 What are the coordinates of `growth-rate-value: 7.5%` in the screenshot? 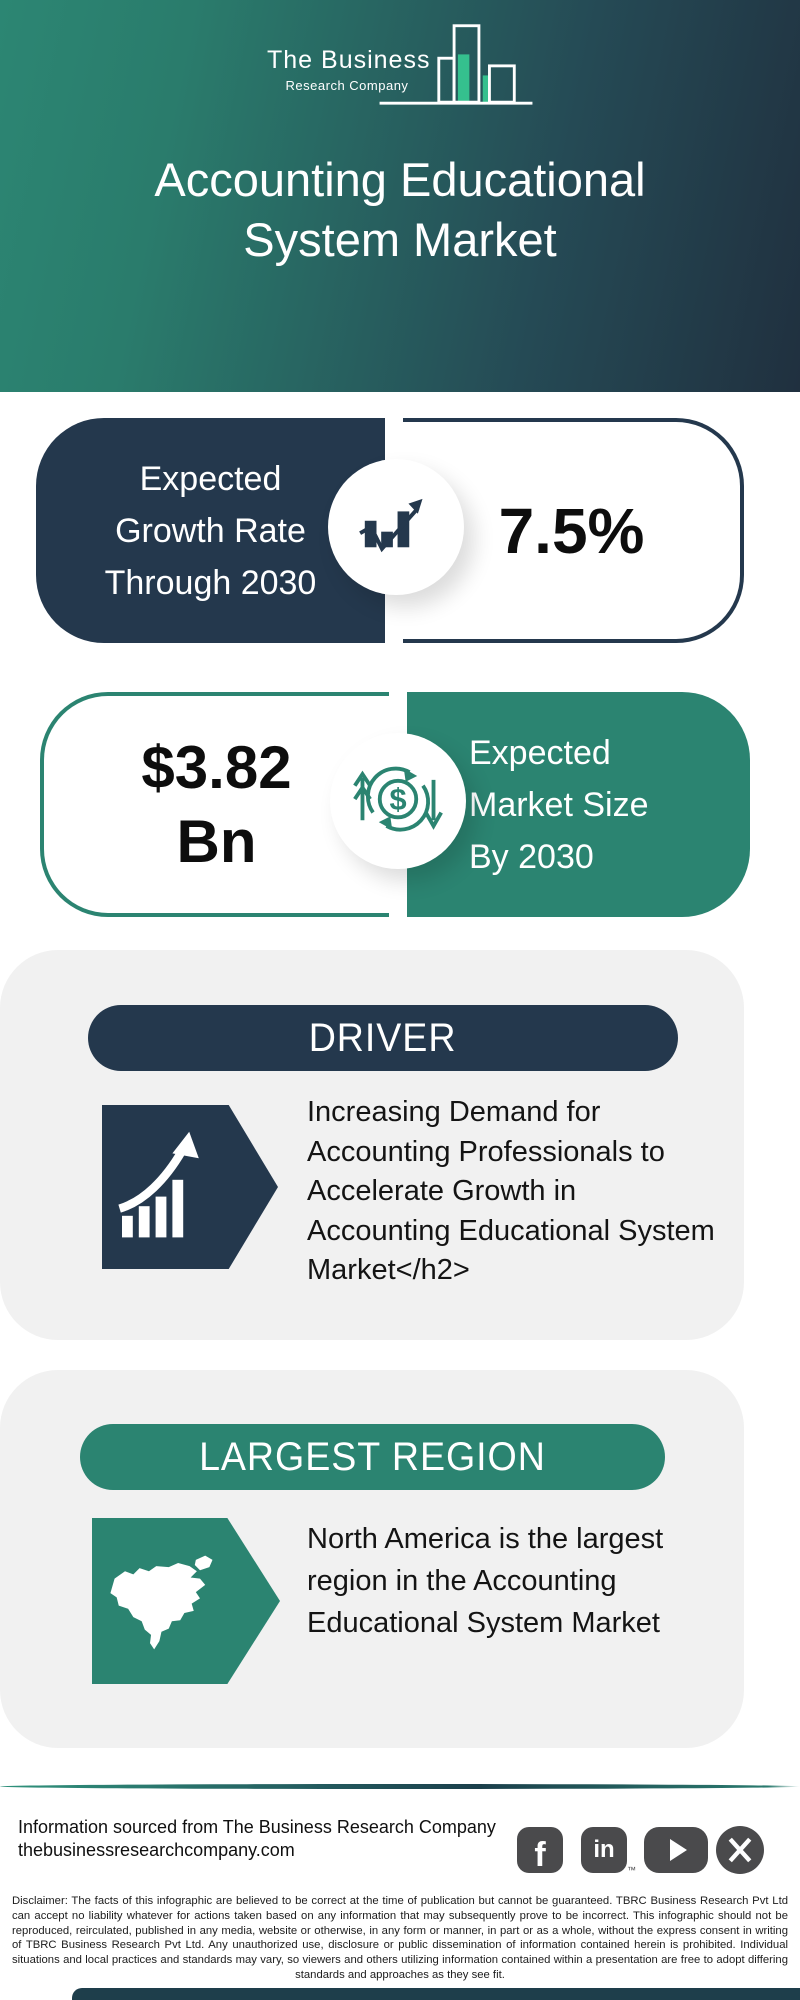 It's located at (571, 530).